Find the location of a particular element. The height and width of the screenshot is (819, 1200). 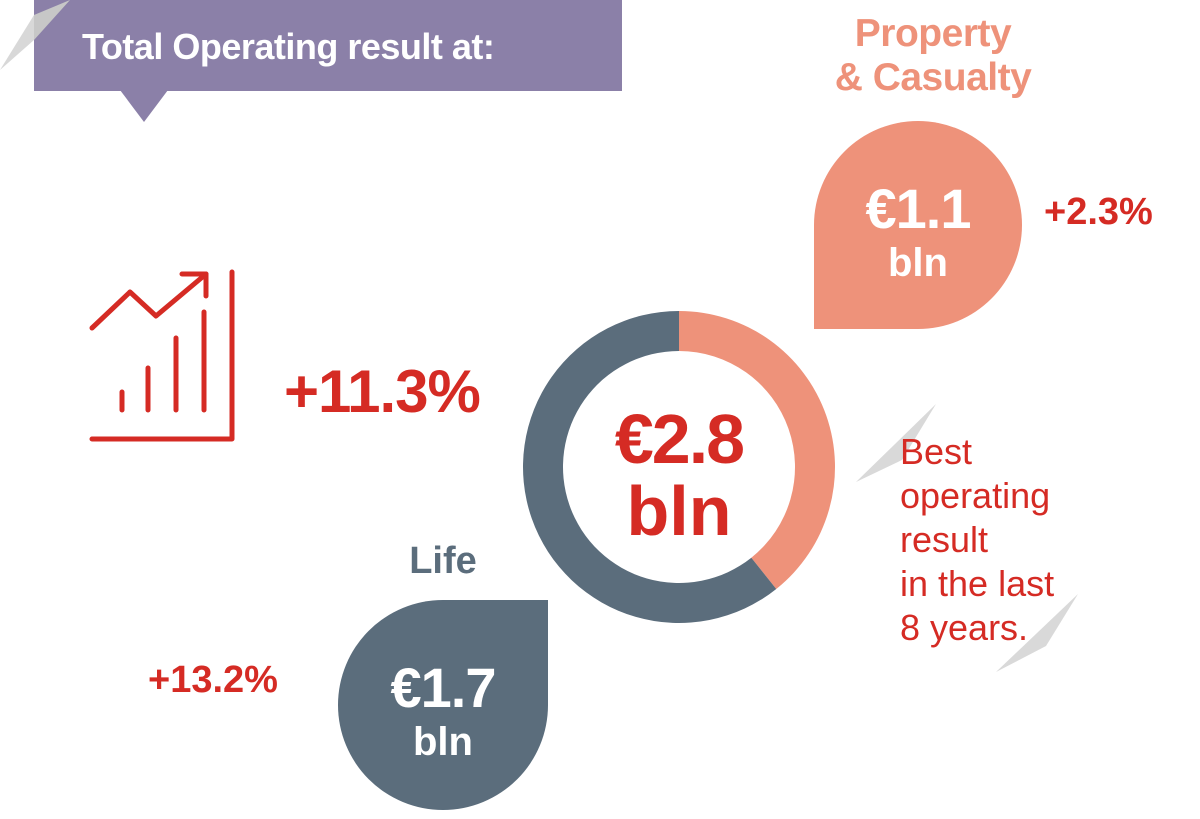

donut-slice-property-casualty is located at coordinates (757, 450).